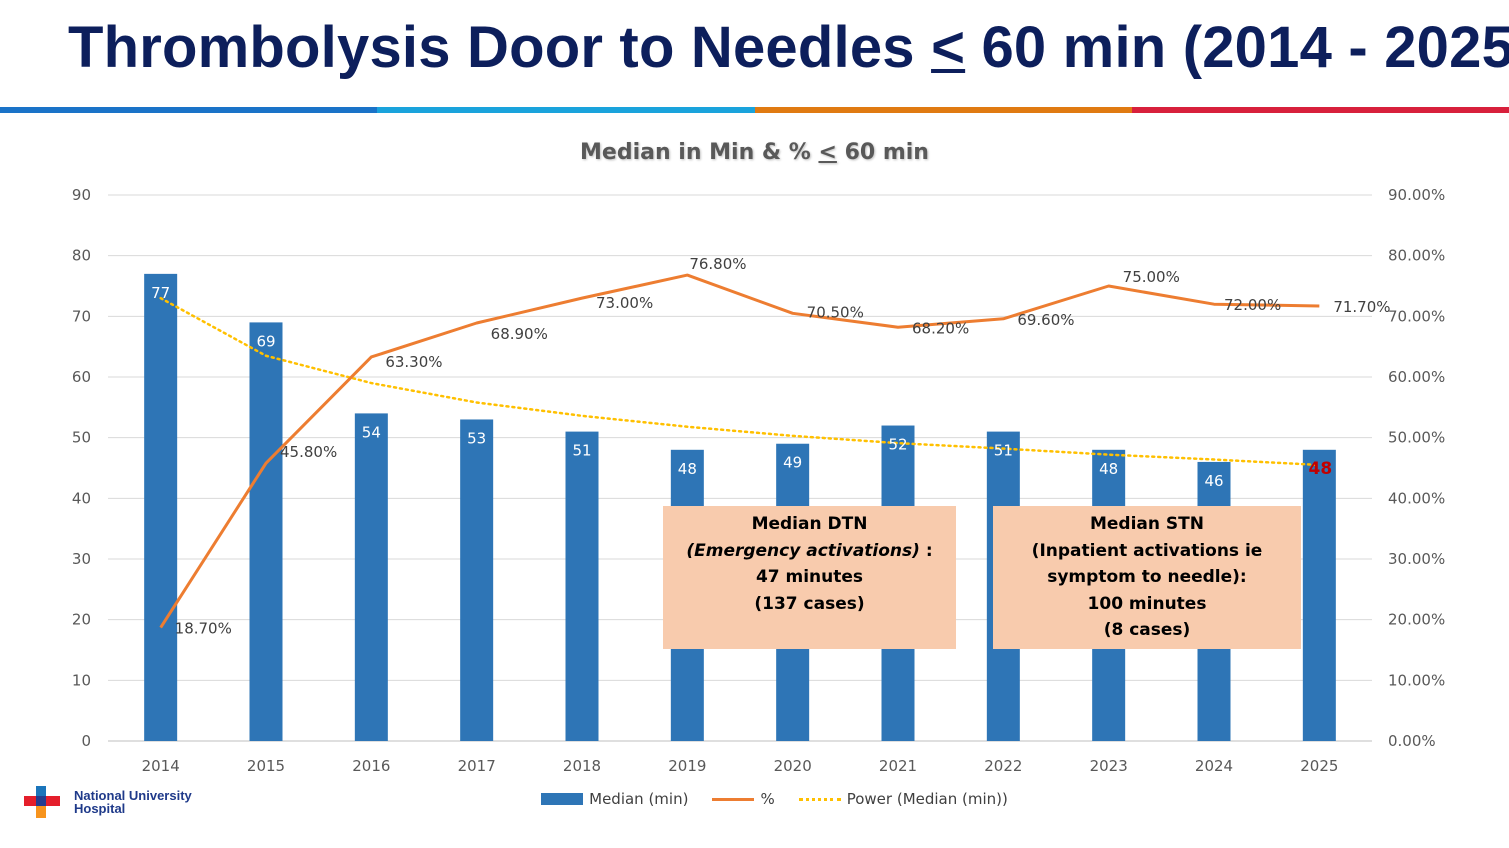 This screenshot has width=1509, height=848. What do you see at coordinates (81, 559) in the screenshot?
I see `y-left-tick-label: 30` at bounding box center [81, 559].